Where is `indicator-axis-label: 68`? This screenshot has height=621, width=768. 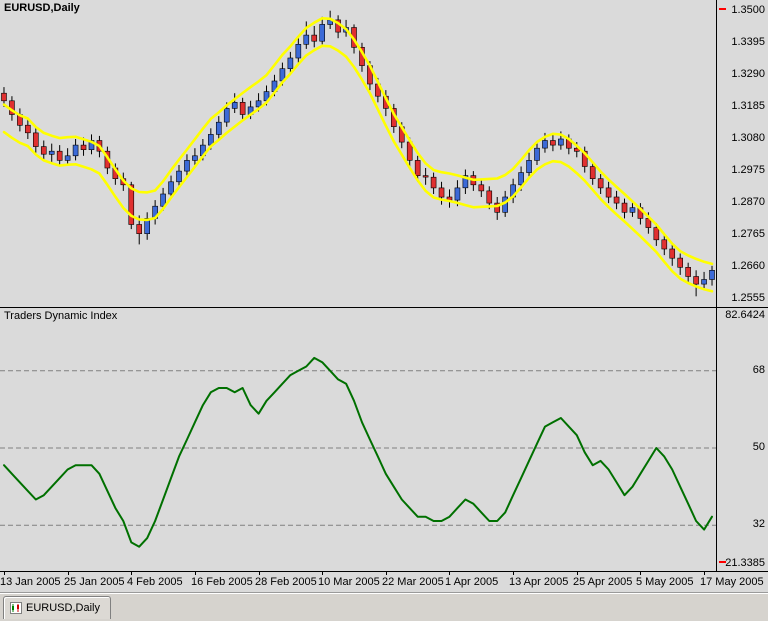
indicator-axis-label: 68 is located at coordinates (758, 370).